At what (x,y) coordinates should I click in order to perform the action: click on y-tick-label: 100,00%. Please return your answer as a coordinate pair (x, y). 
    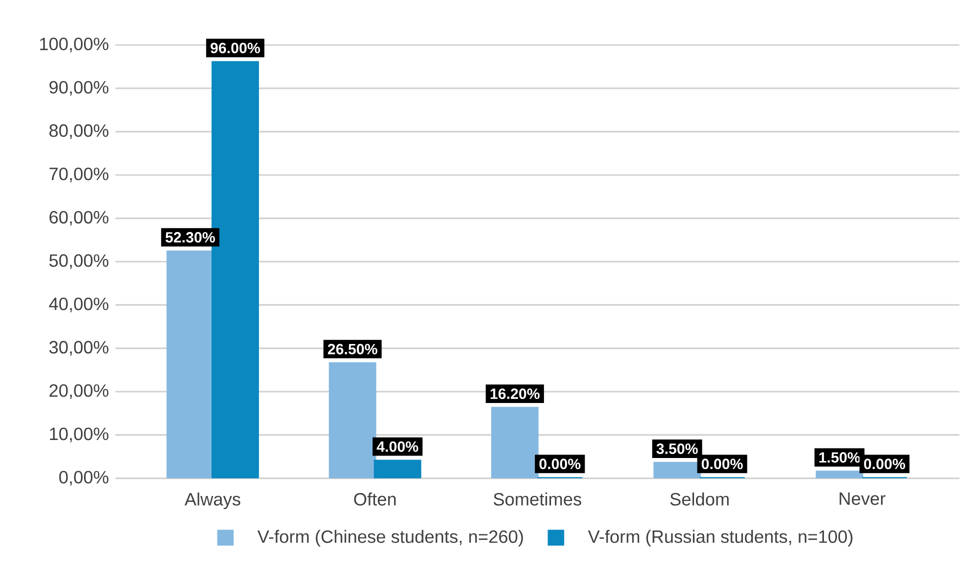
    Looking at the image, I should click on (74, 45).